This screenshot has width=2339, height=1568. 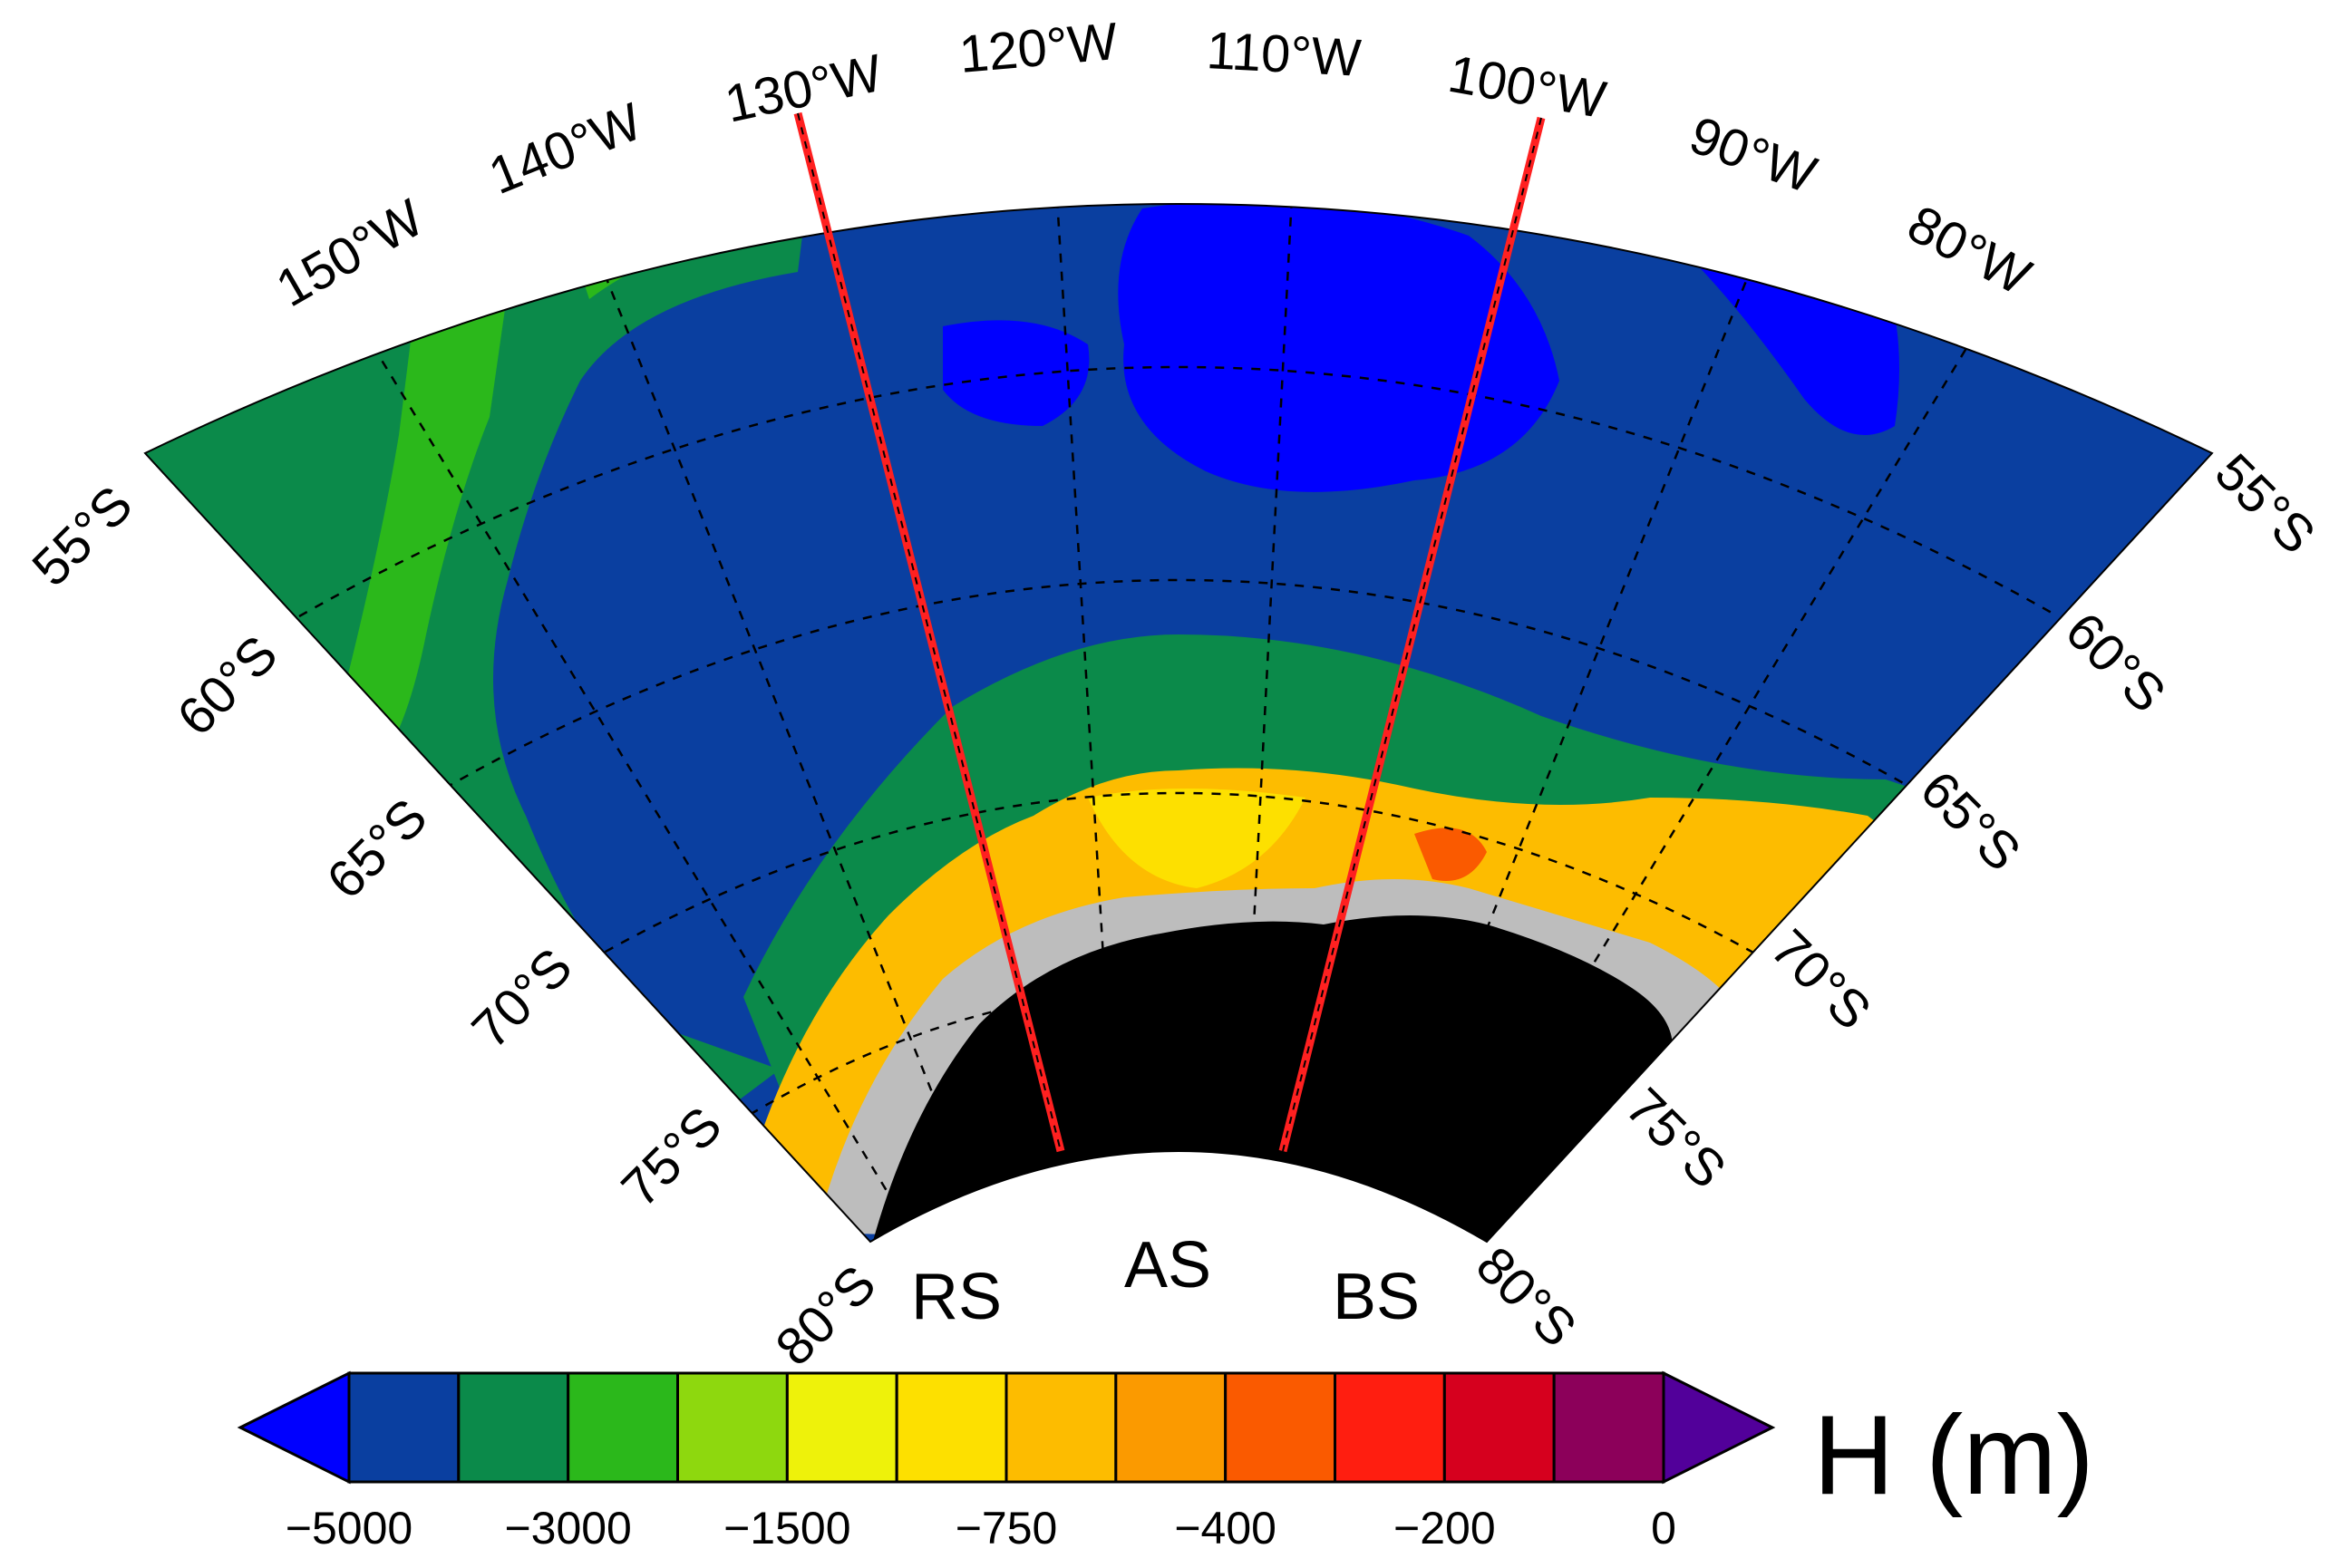 I want to click on lon-label-150w: 150°W, so click(x=350, y=253).